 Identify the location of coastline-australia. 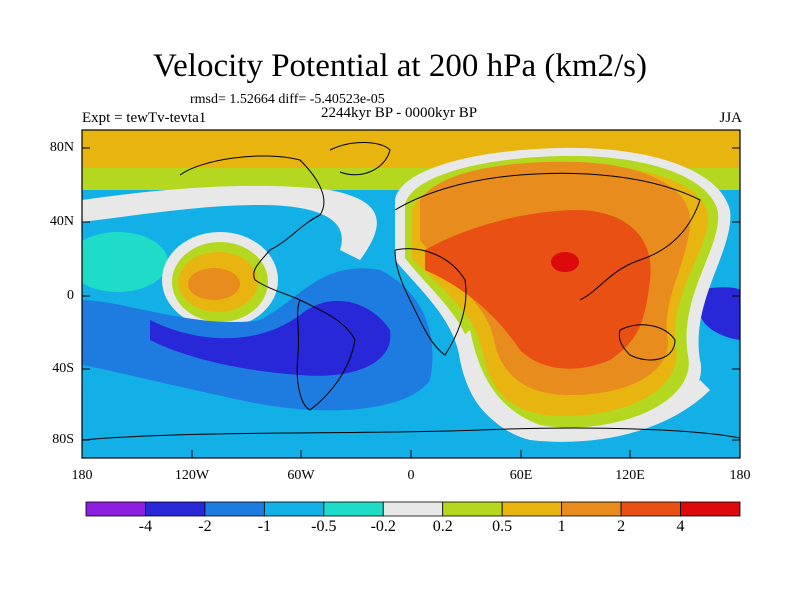
(647, 342).